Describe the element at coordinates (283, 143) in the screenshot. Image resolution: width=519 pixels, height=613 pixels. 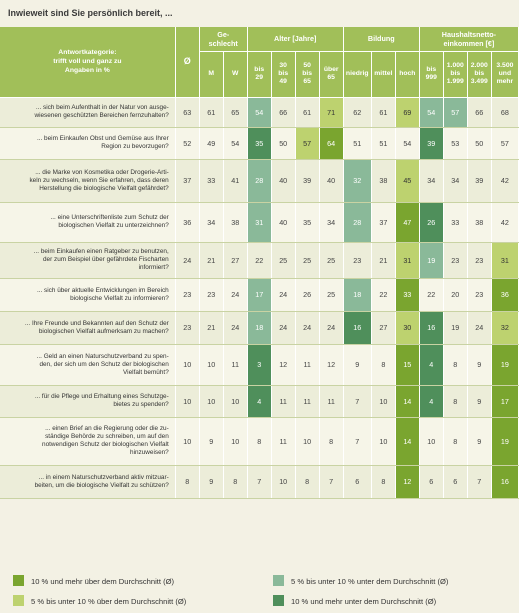
I see `value-cell: 50` at that location.